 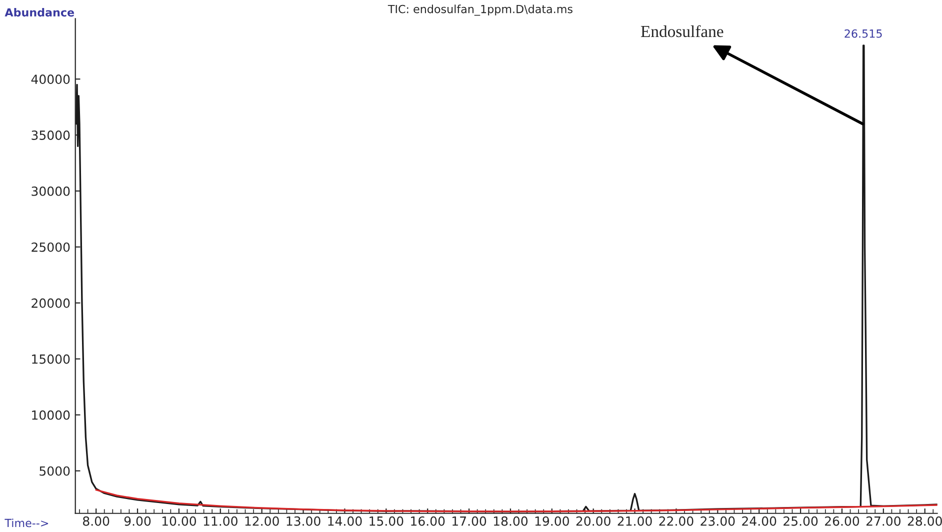 What do you see at coordinates (883, 521) in the screenshot?
I see `x-tick-label: 27.00` at bounding box center [883, 521].